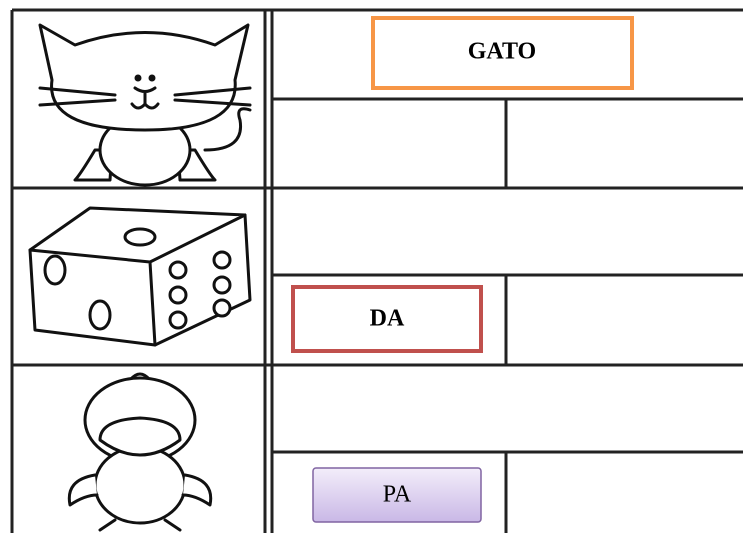 The image size is (743, 533). What do you see at coordinates (140, 276) in the screenshot?
I see `die-picture` at bounding box center [140, 276].